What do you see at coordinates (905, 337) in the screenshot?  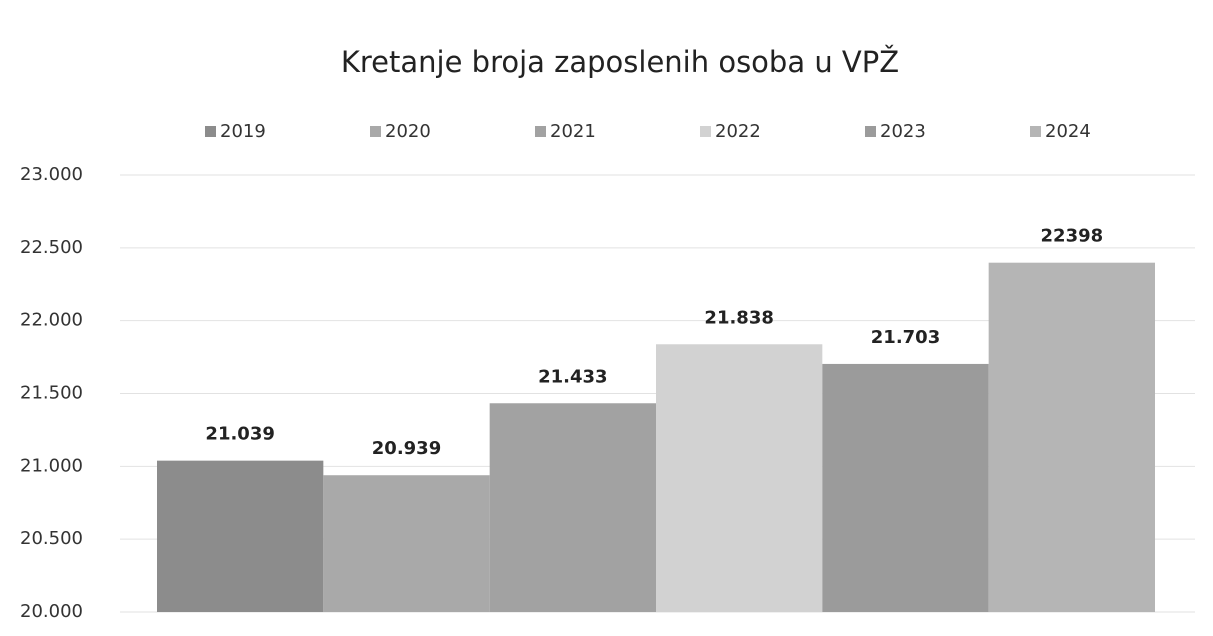 I see `value-label: 21.703` at bounding box center [905, 337].